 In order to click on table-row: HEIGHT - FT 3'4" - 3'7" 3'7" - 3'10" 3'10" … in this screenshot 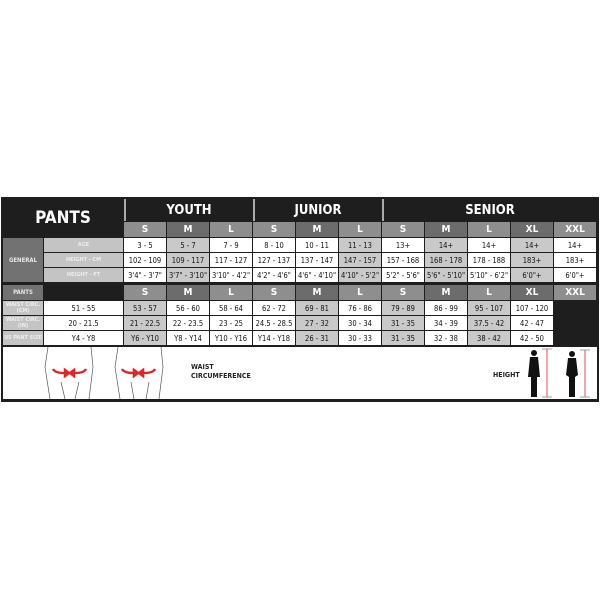, I will do `click(299, 275)`.